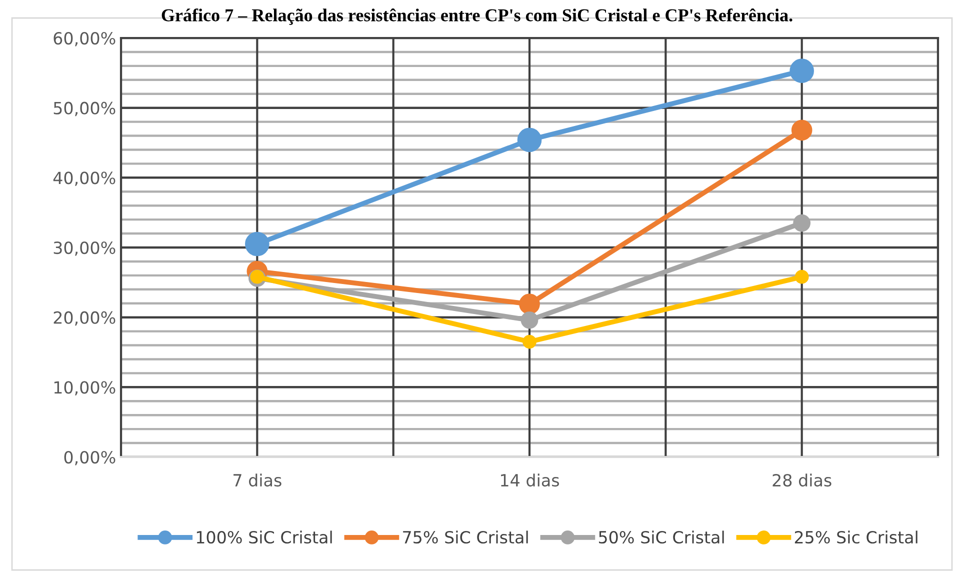 This screenshot has width=954, height=572. What do you see at coordinates (85, 248) in the screenshot?
I see `y-tick-label: 30,00%` at bounding box center [85, 248].